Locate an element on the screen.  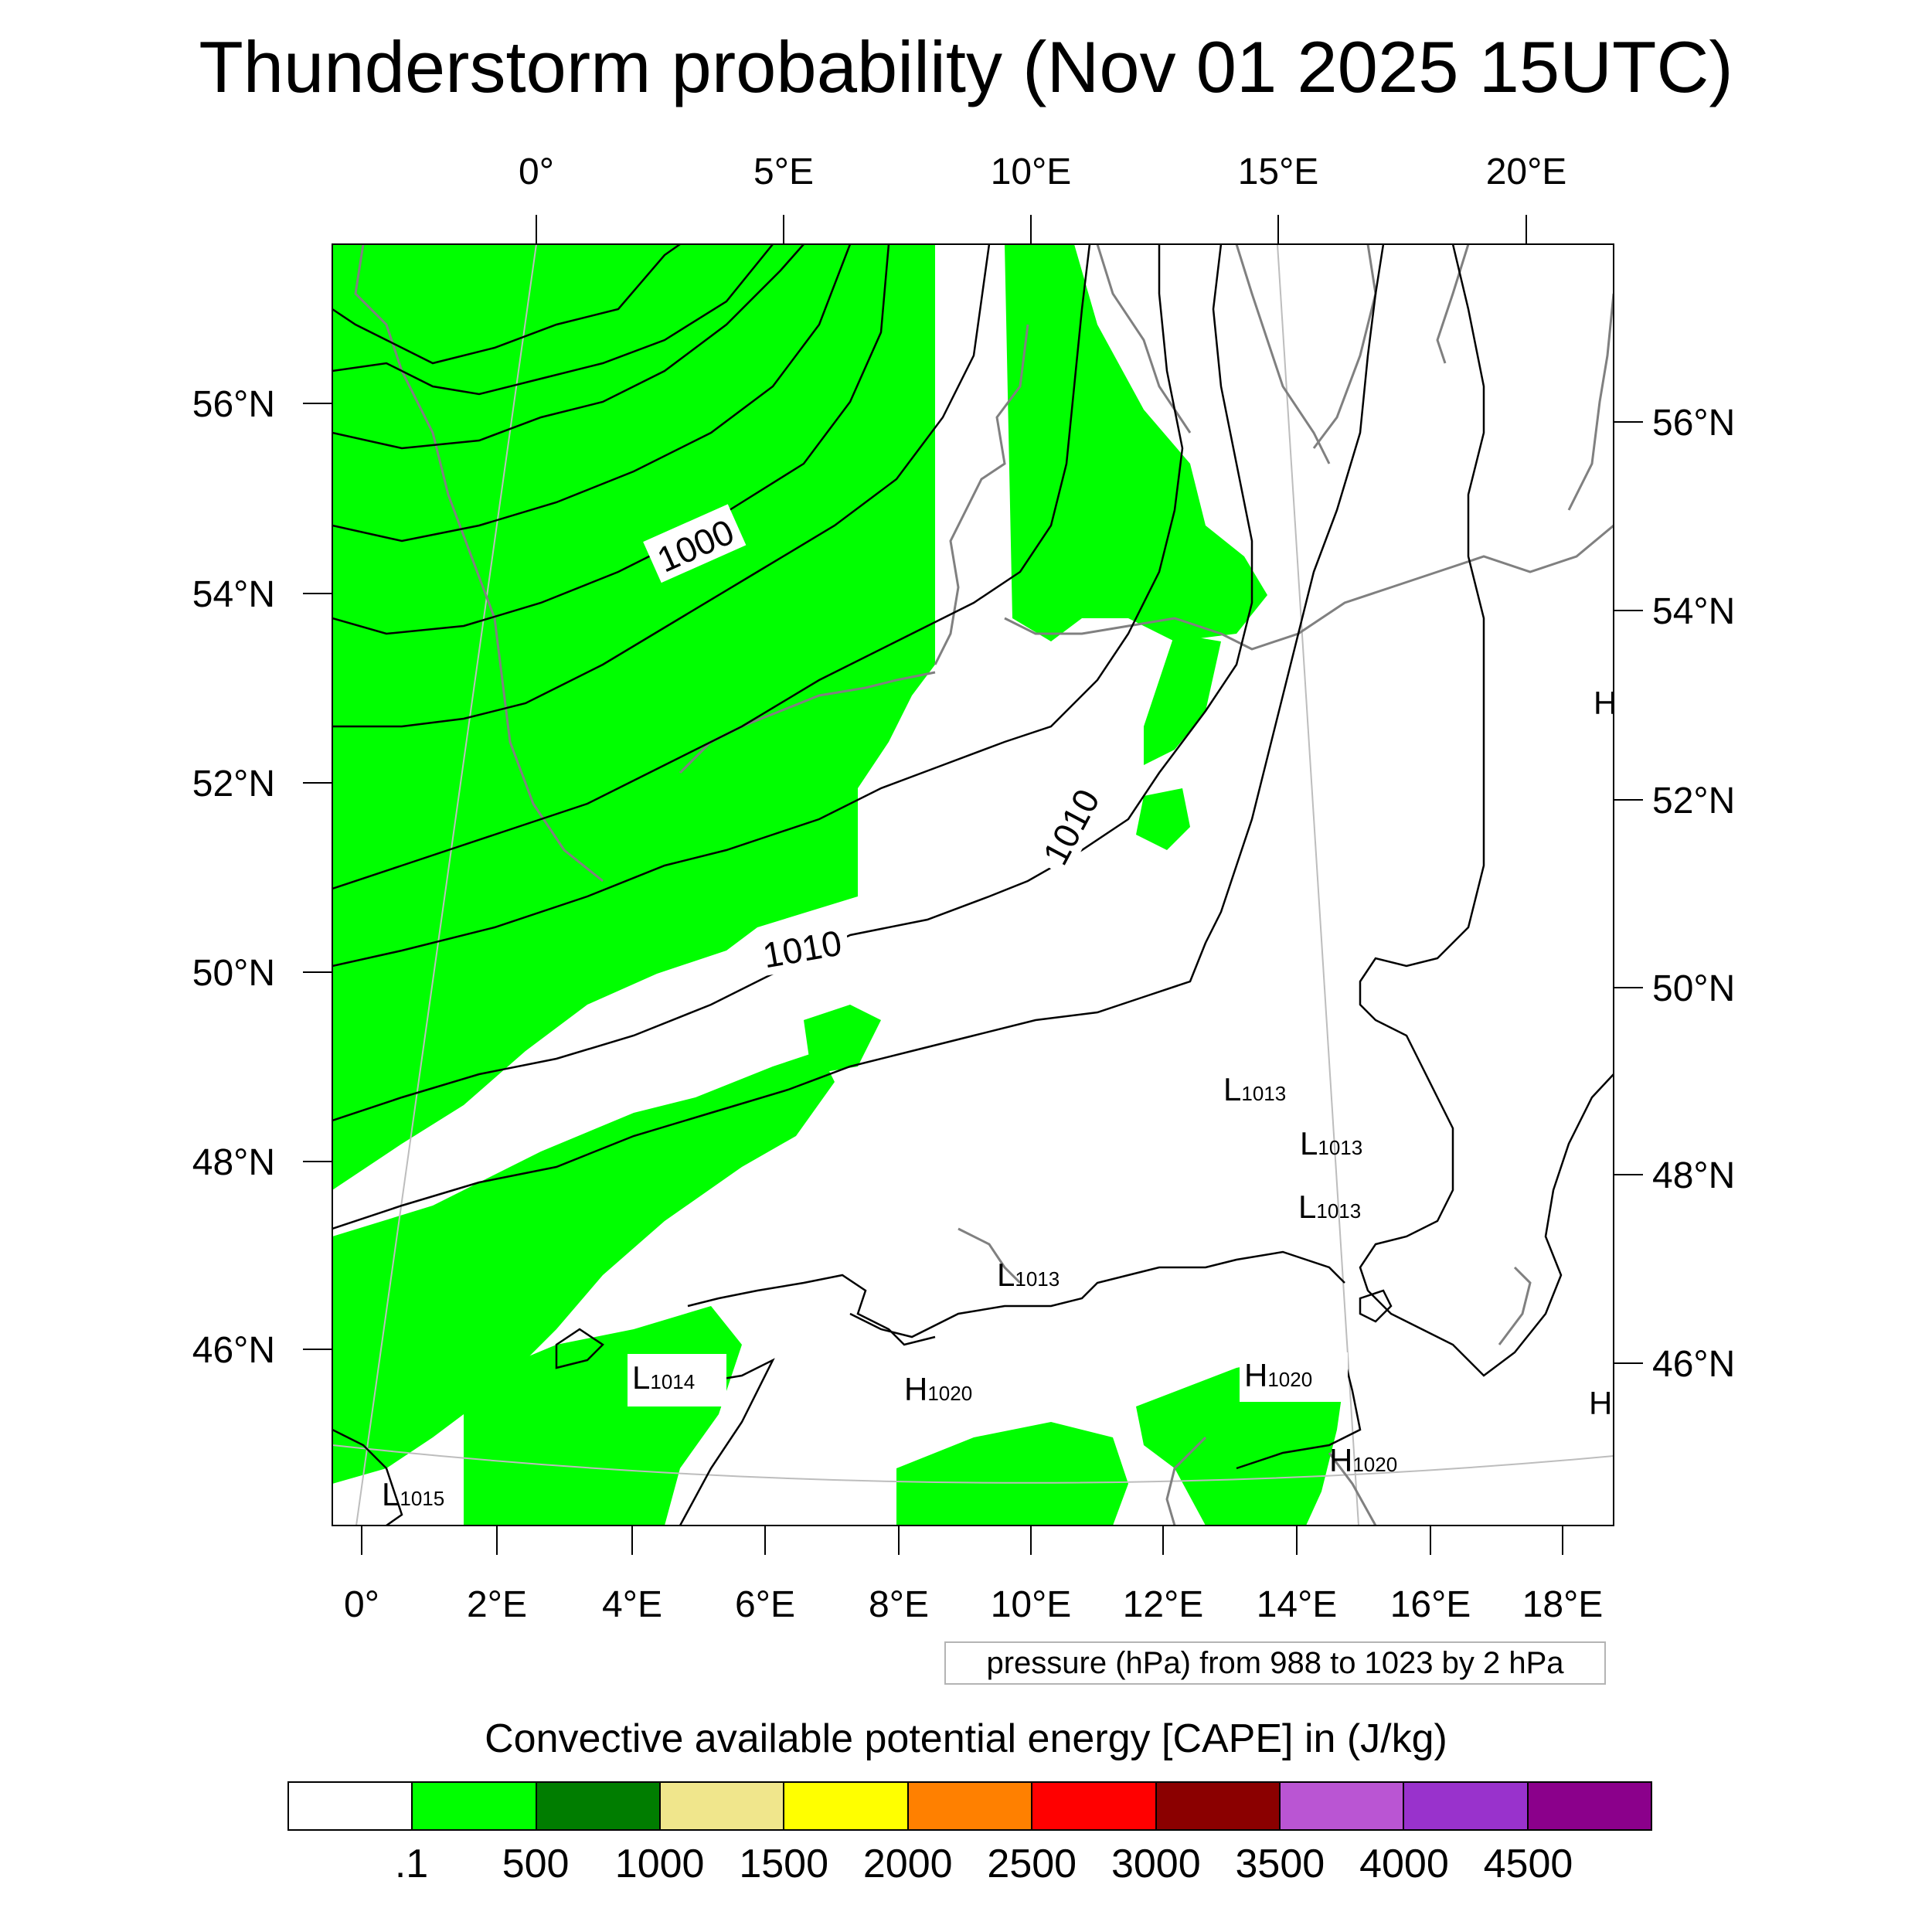
right-lat-label: 56°N is located at coordinates (1694, 424).